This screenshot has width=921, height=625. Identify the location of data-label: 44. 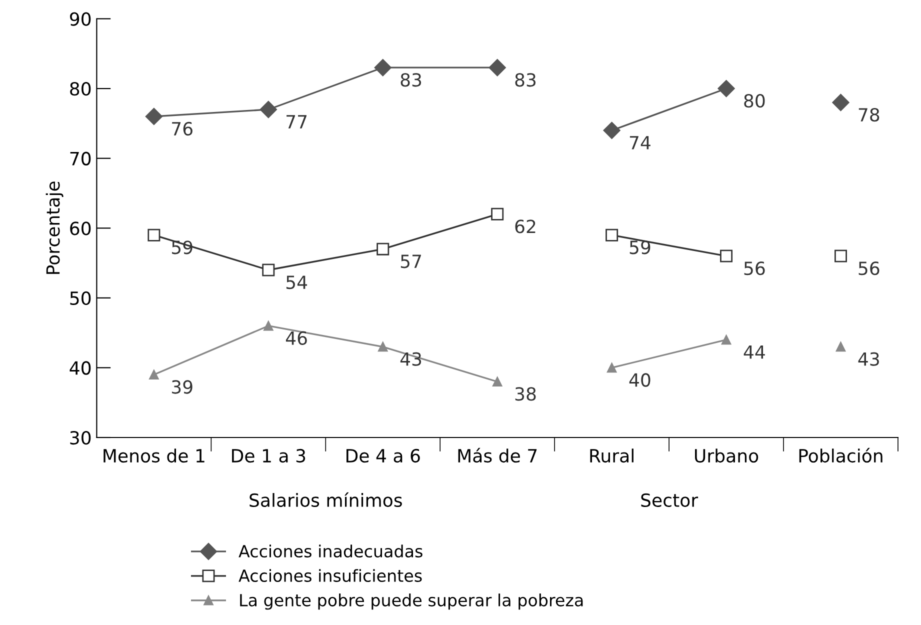
(754, 352).